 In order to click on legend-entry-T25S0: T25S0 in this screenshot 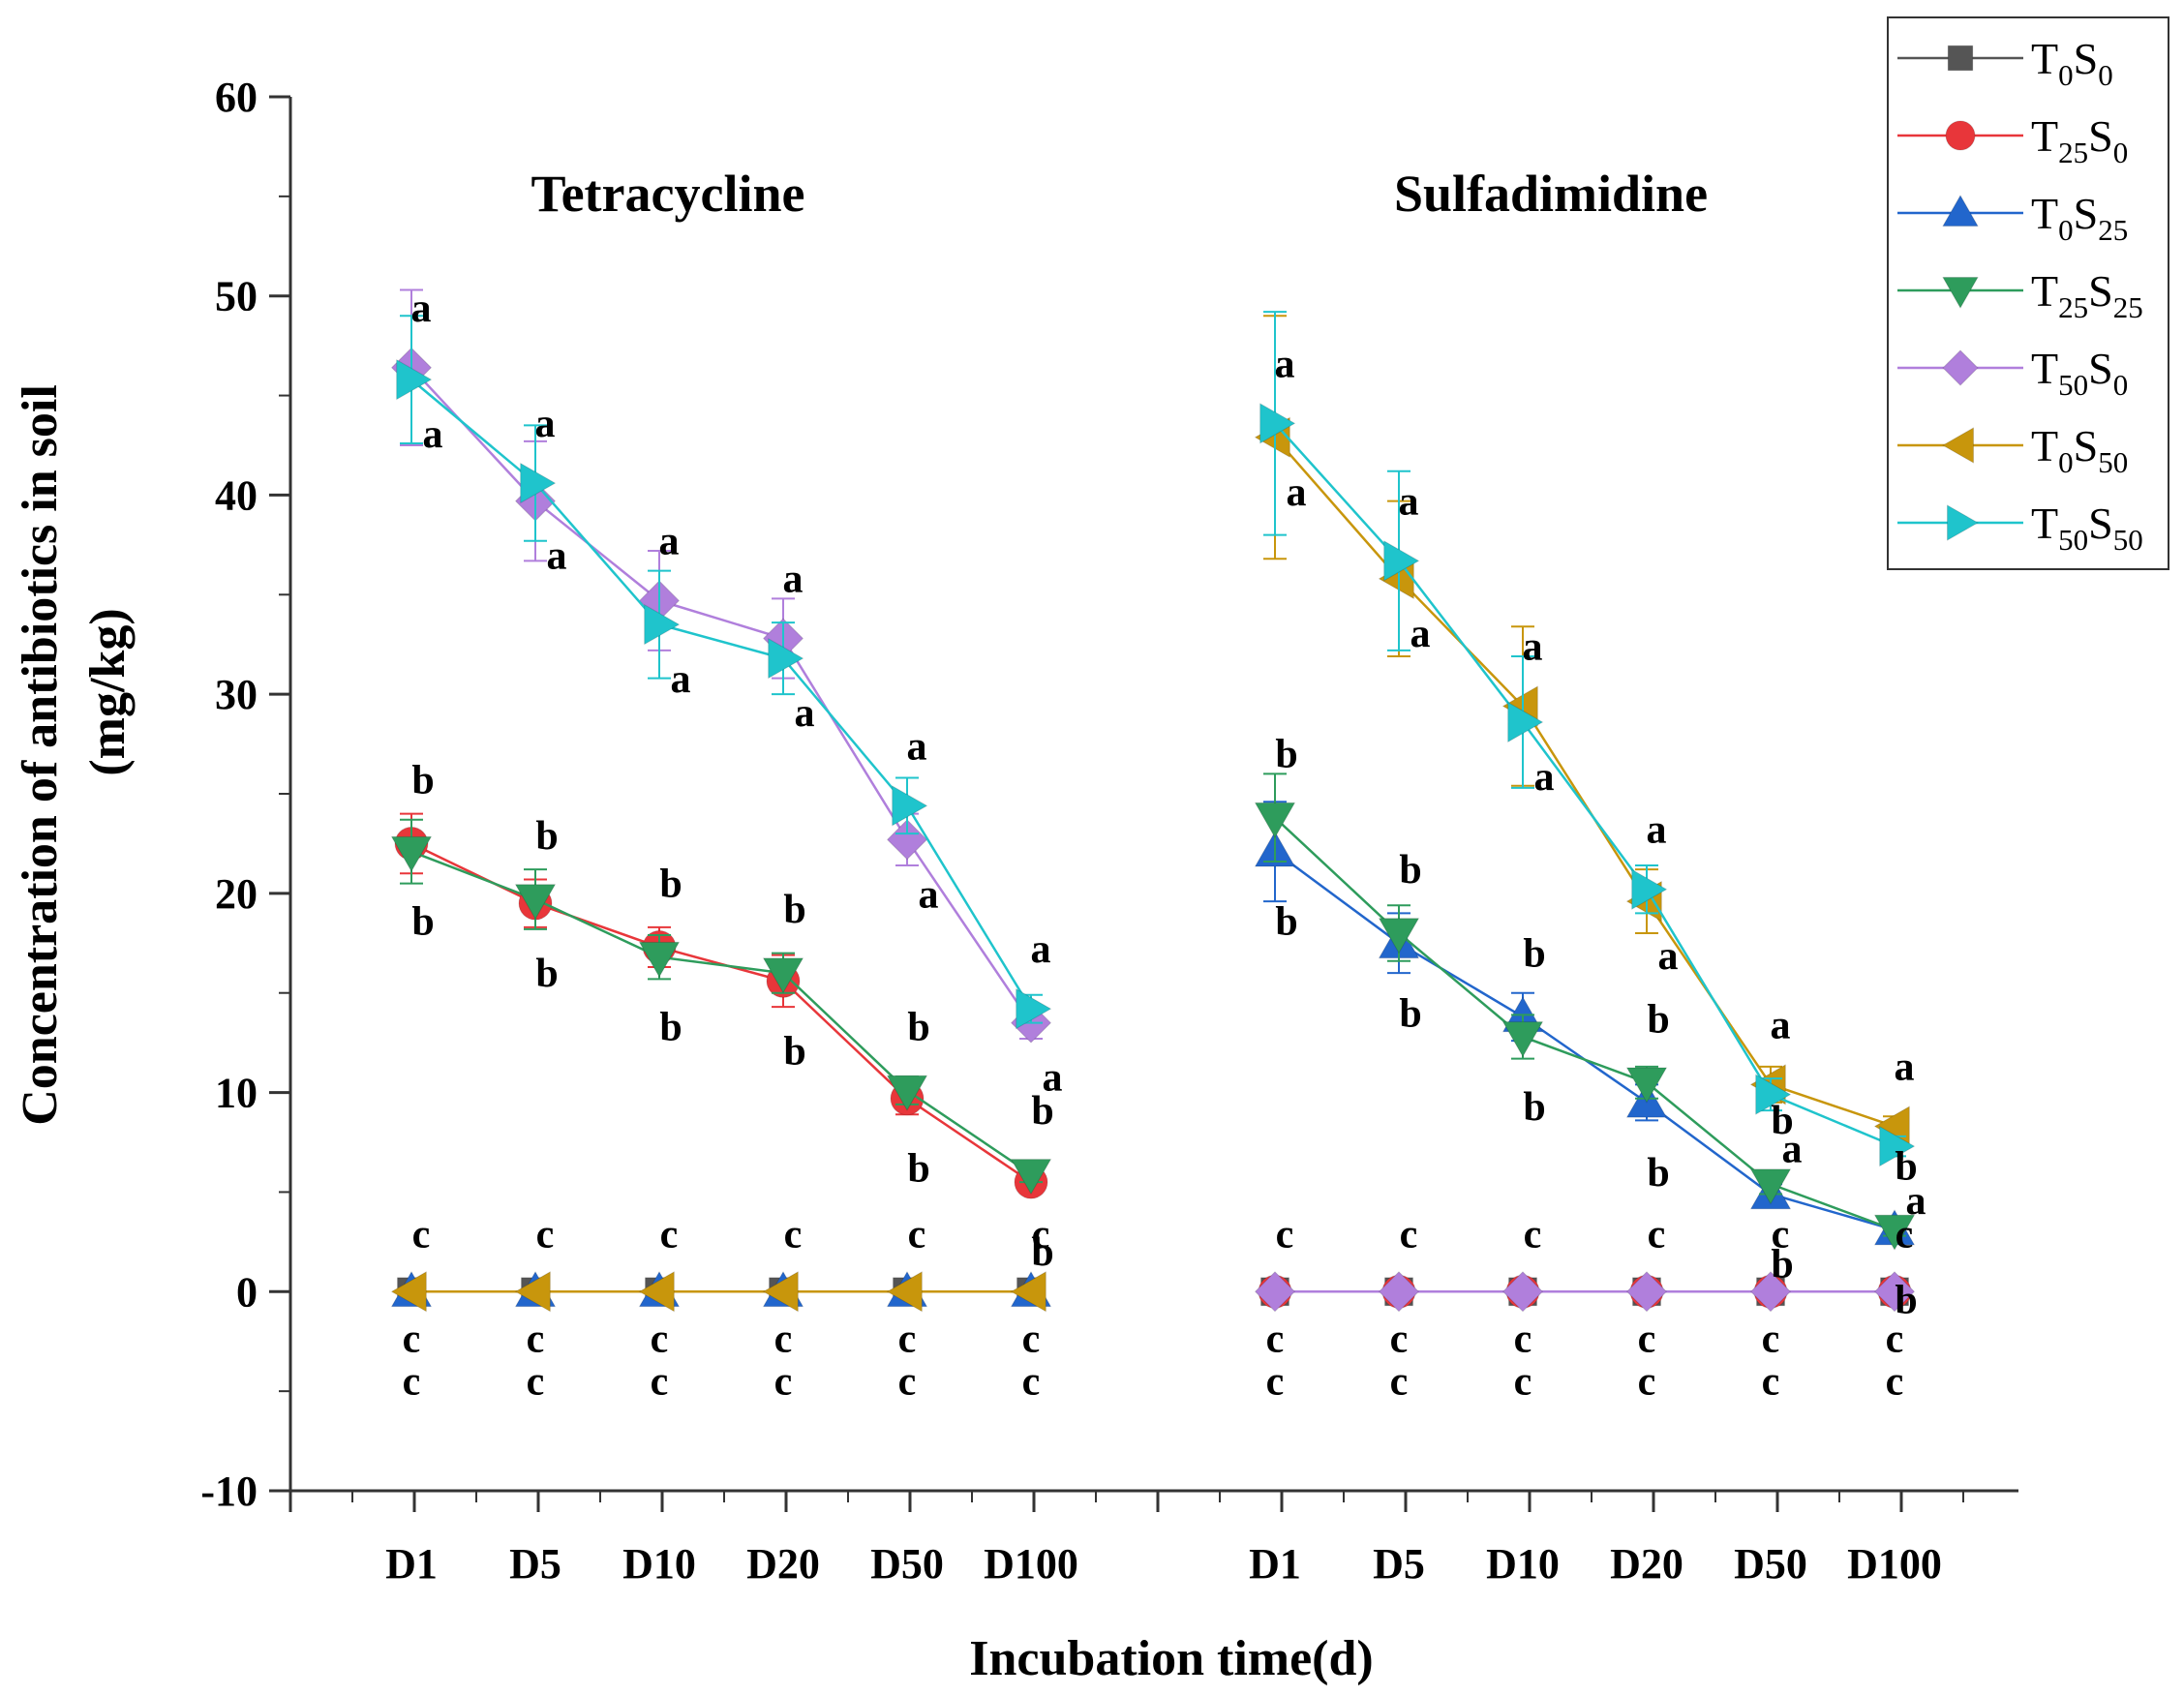, I will do `click(2013, 140)`.